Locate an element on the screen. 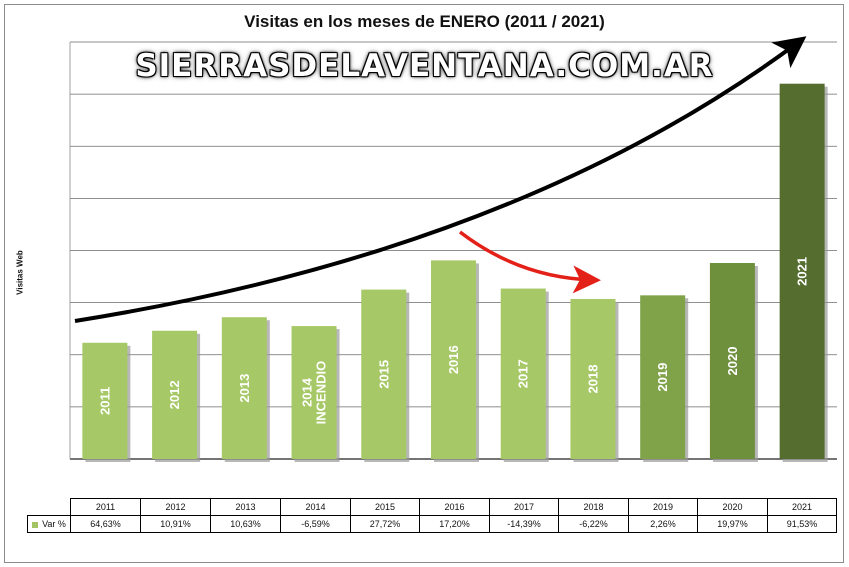 The image size is (849, 567). table-header-cell: 2013 is located at coordinates (245, 507).